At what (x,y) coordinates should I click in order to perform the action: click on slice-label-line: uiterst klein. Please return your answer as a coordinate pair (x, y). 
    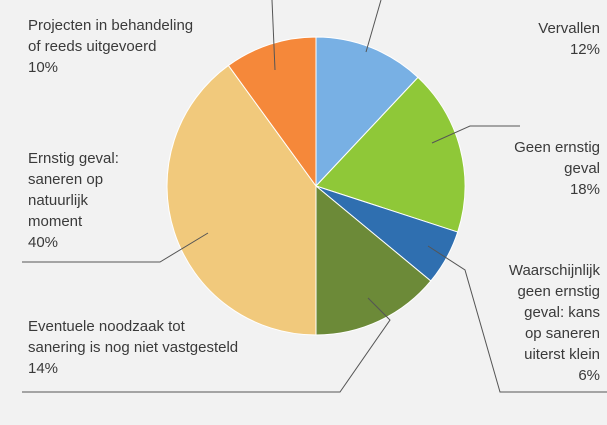
    Looking at the image, I should click on (562, 354).